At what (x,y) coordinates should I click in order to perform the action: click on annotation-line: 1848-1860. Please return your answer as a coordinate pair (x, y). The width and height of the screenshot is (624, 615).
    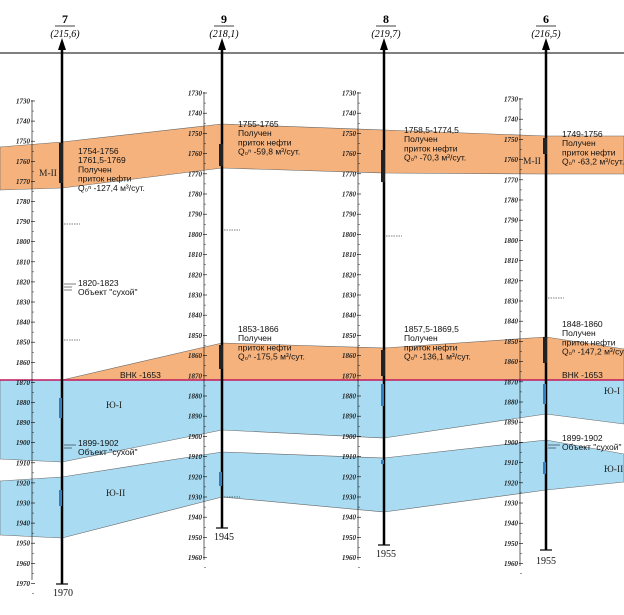
    Looking at the image, I should click on (582, 324).